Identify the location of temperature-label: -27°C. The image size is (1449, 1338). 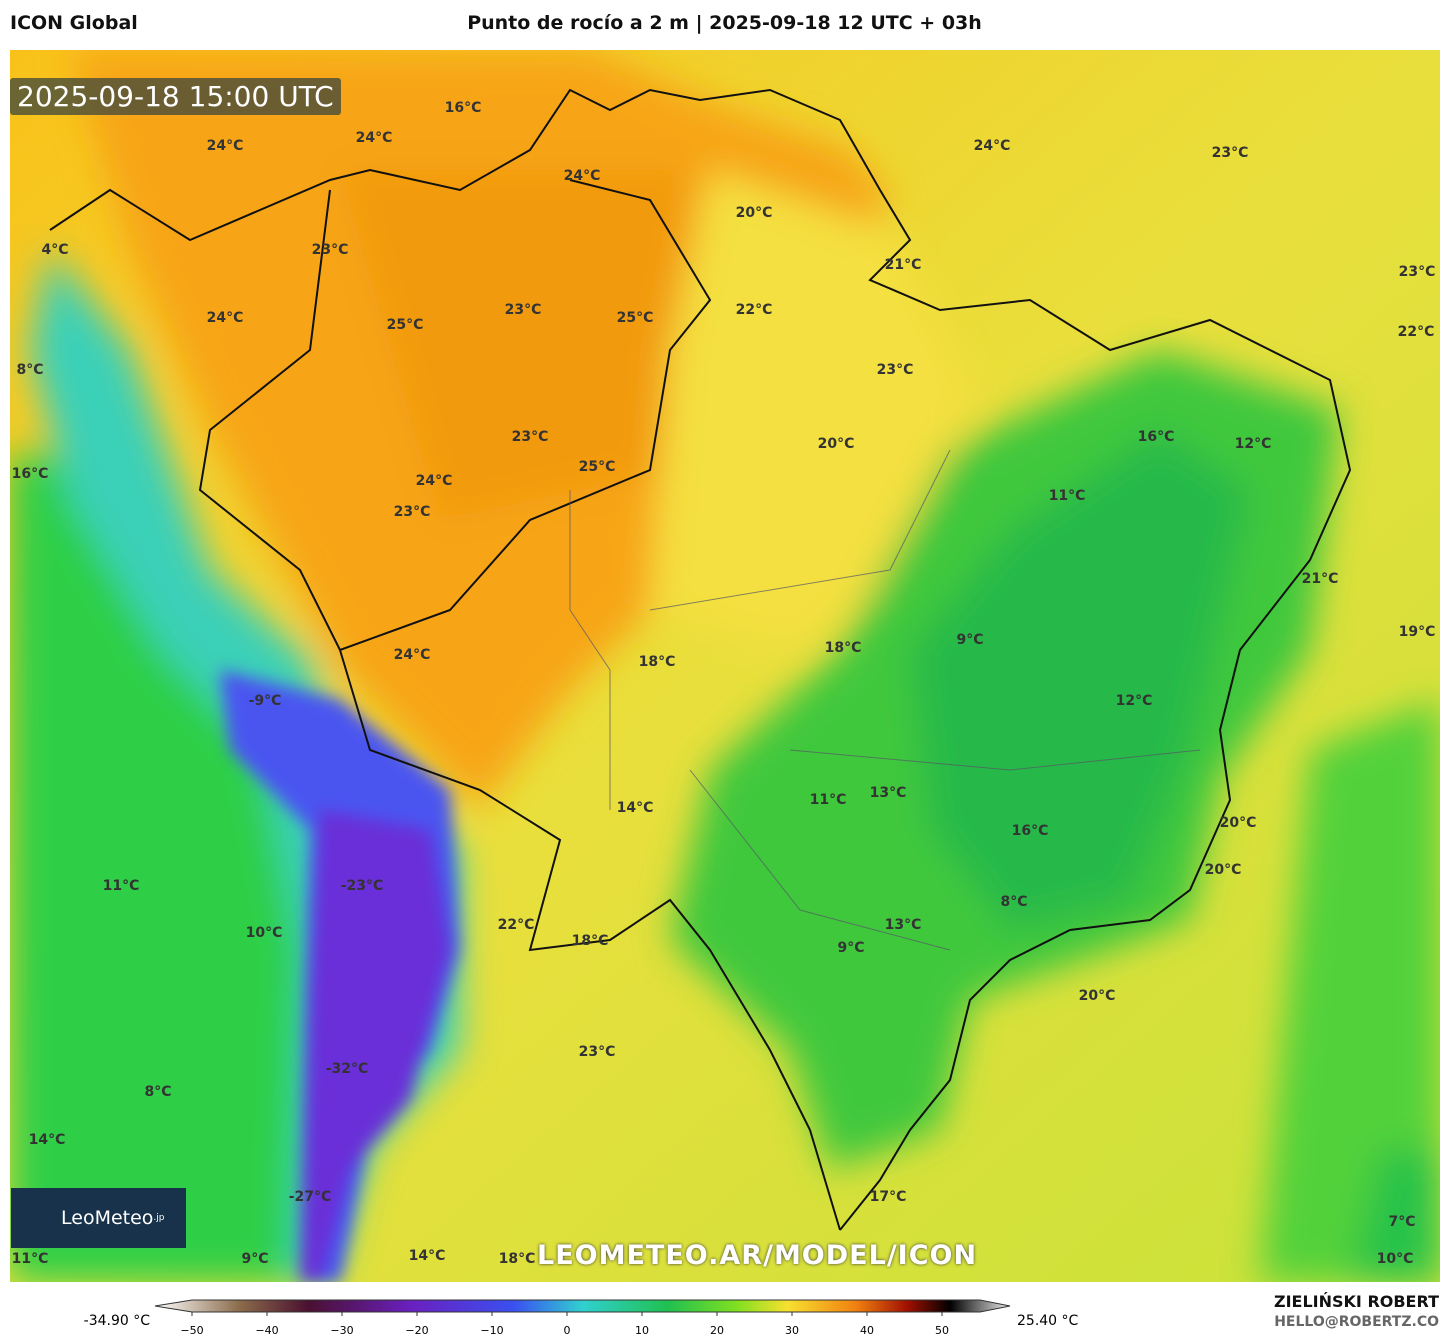
(310, 1197).